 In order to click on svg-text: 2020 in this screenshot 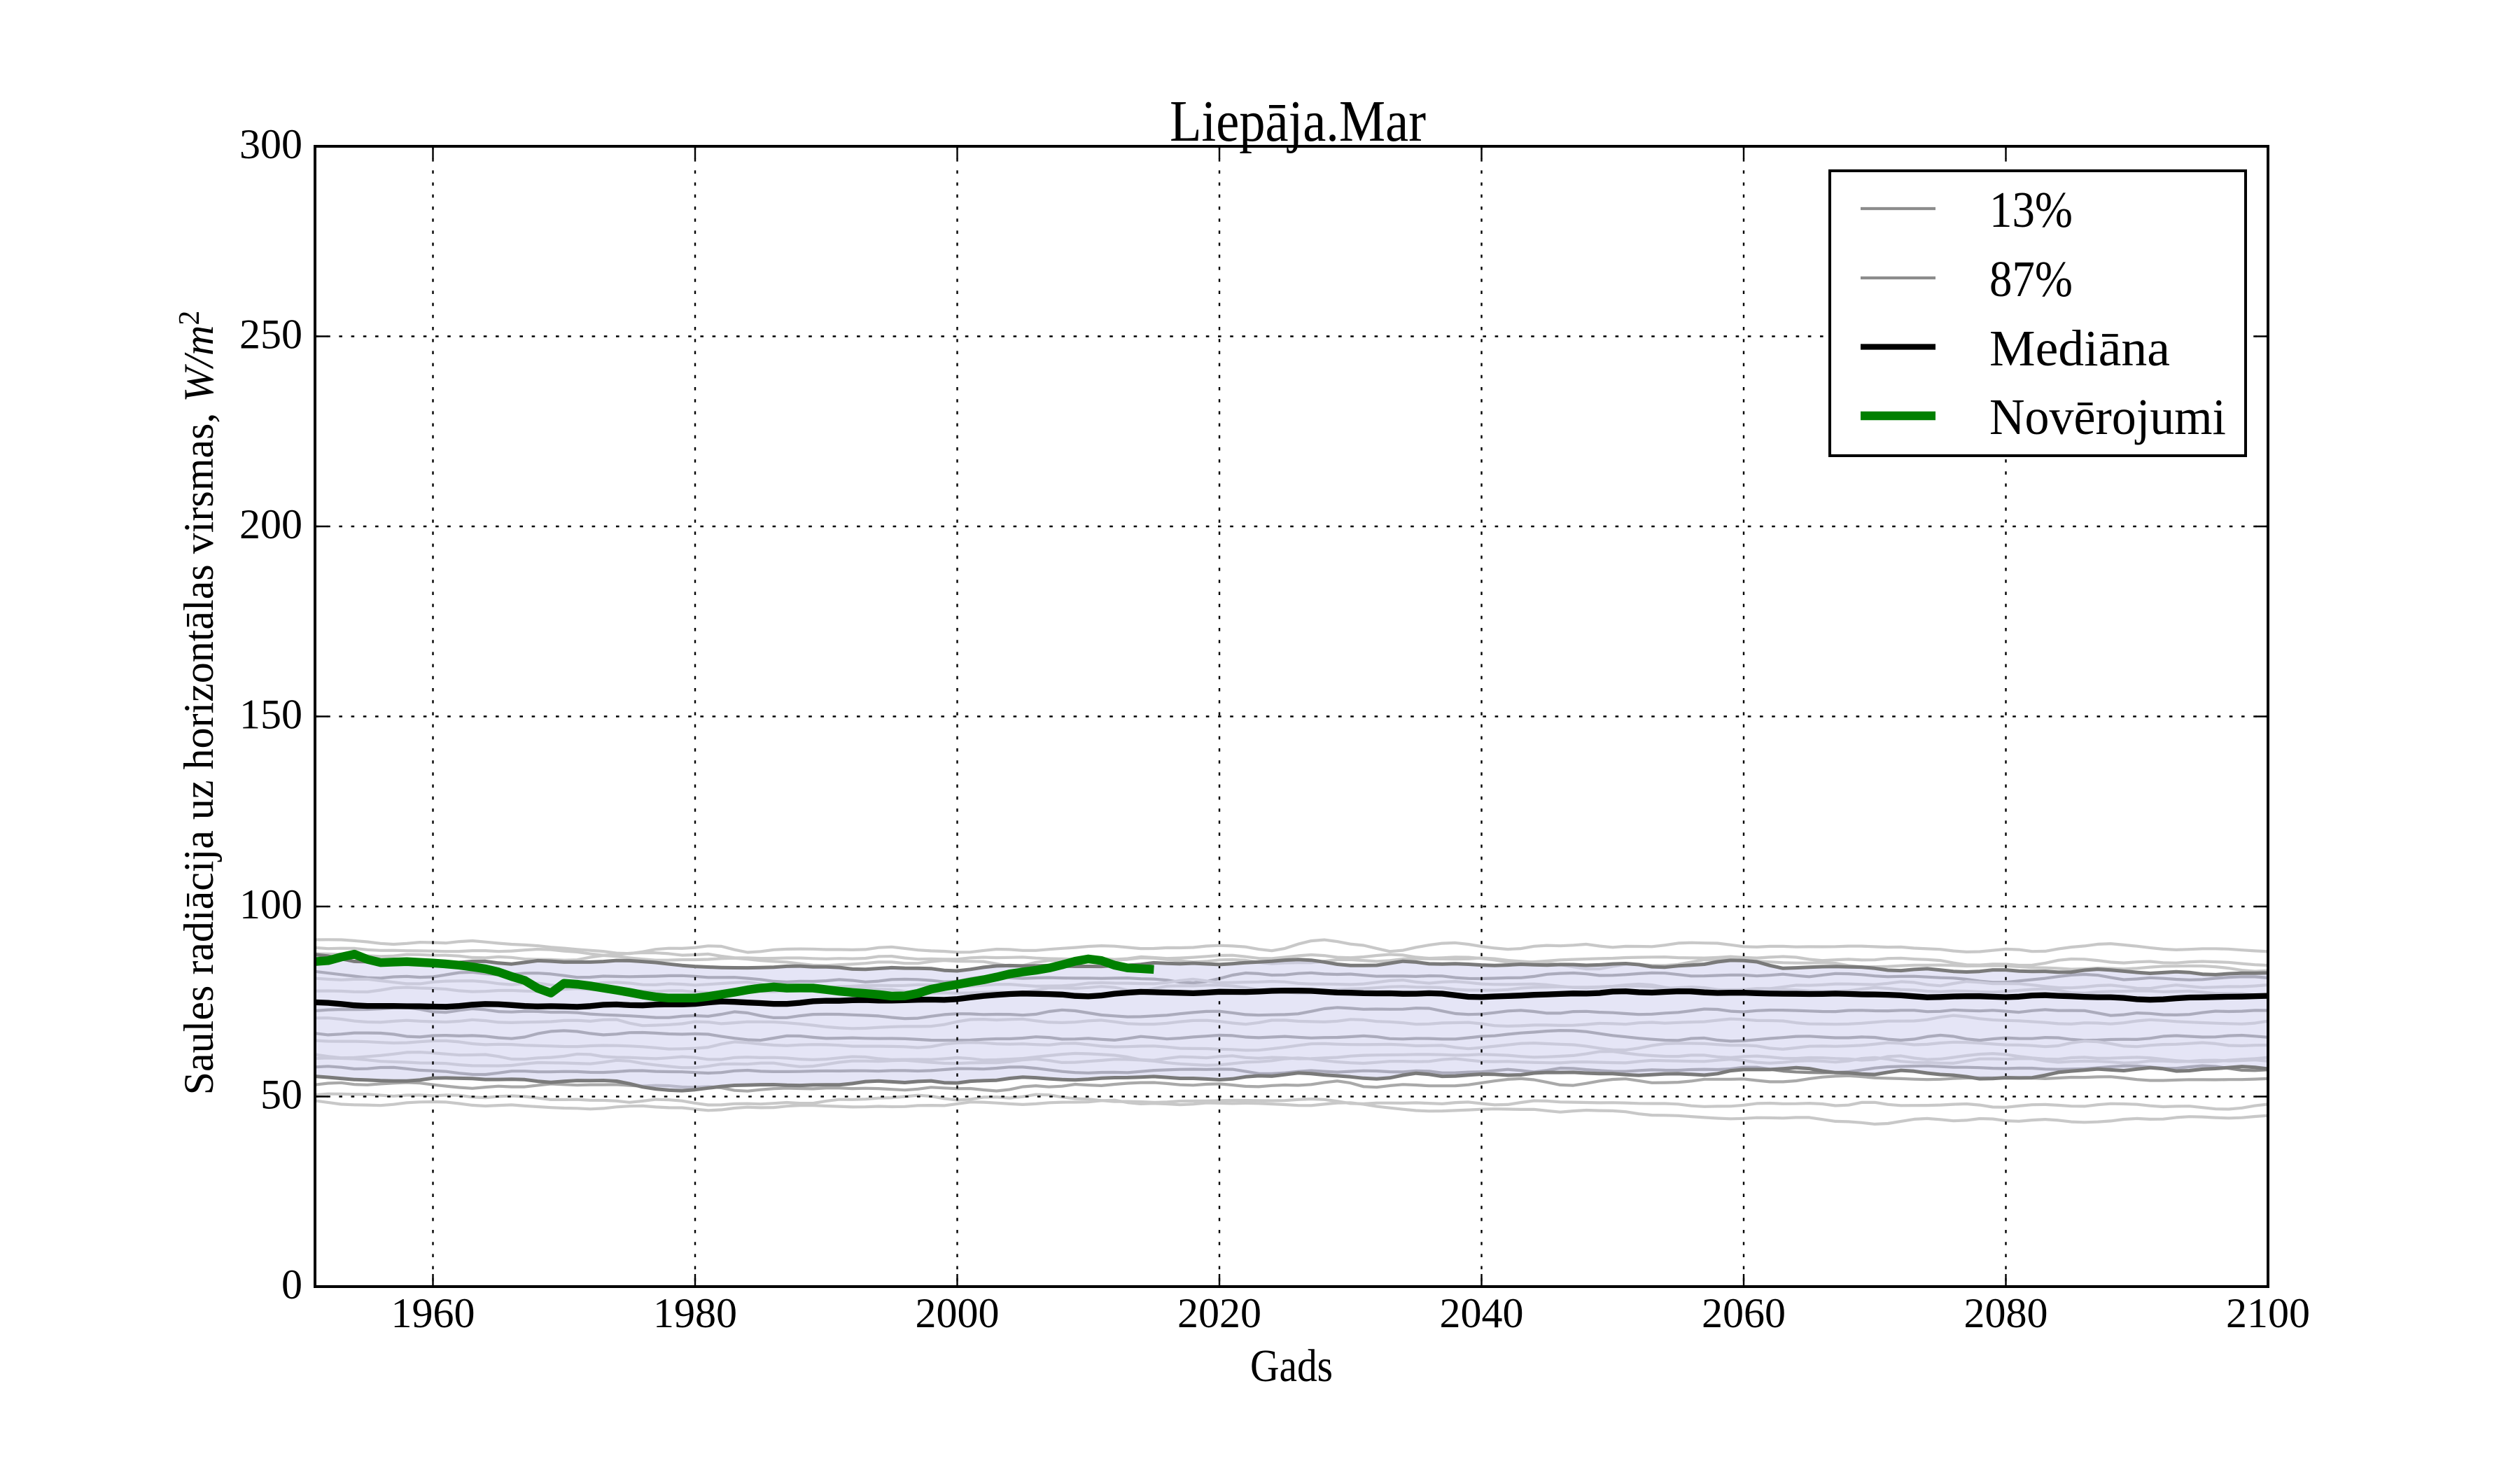, I will do `click(1219, 1313)`.